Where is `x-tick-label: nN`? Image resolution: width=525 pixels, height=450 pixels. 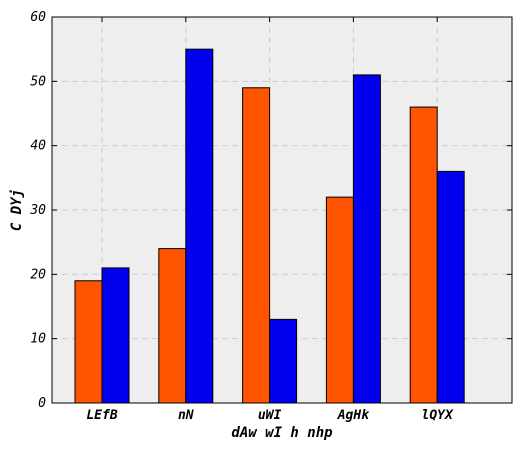 x-tick-label: nN is located at coordinates (186, 415).